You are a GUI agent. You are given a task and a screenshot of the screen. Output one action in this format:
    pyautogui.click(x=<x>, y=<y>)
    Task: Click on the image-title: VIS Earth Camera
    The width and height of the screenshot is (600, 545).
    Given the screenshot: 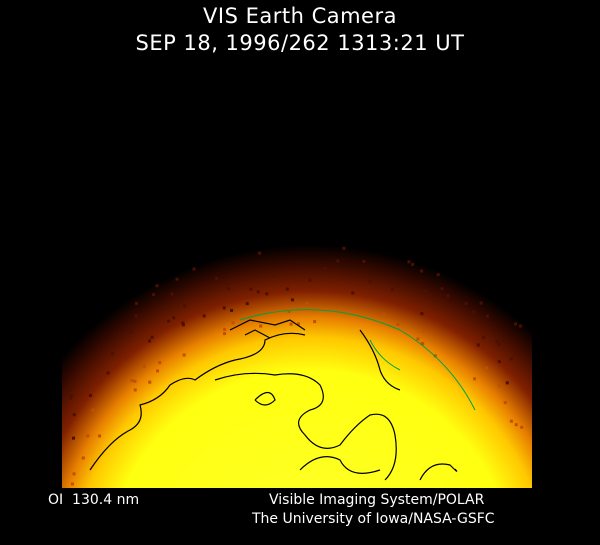 What is the action you would take?
    pyautogui.click(x=300, y=16)
    